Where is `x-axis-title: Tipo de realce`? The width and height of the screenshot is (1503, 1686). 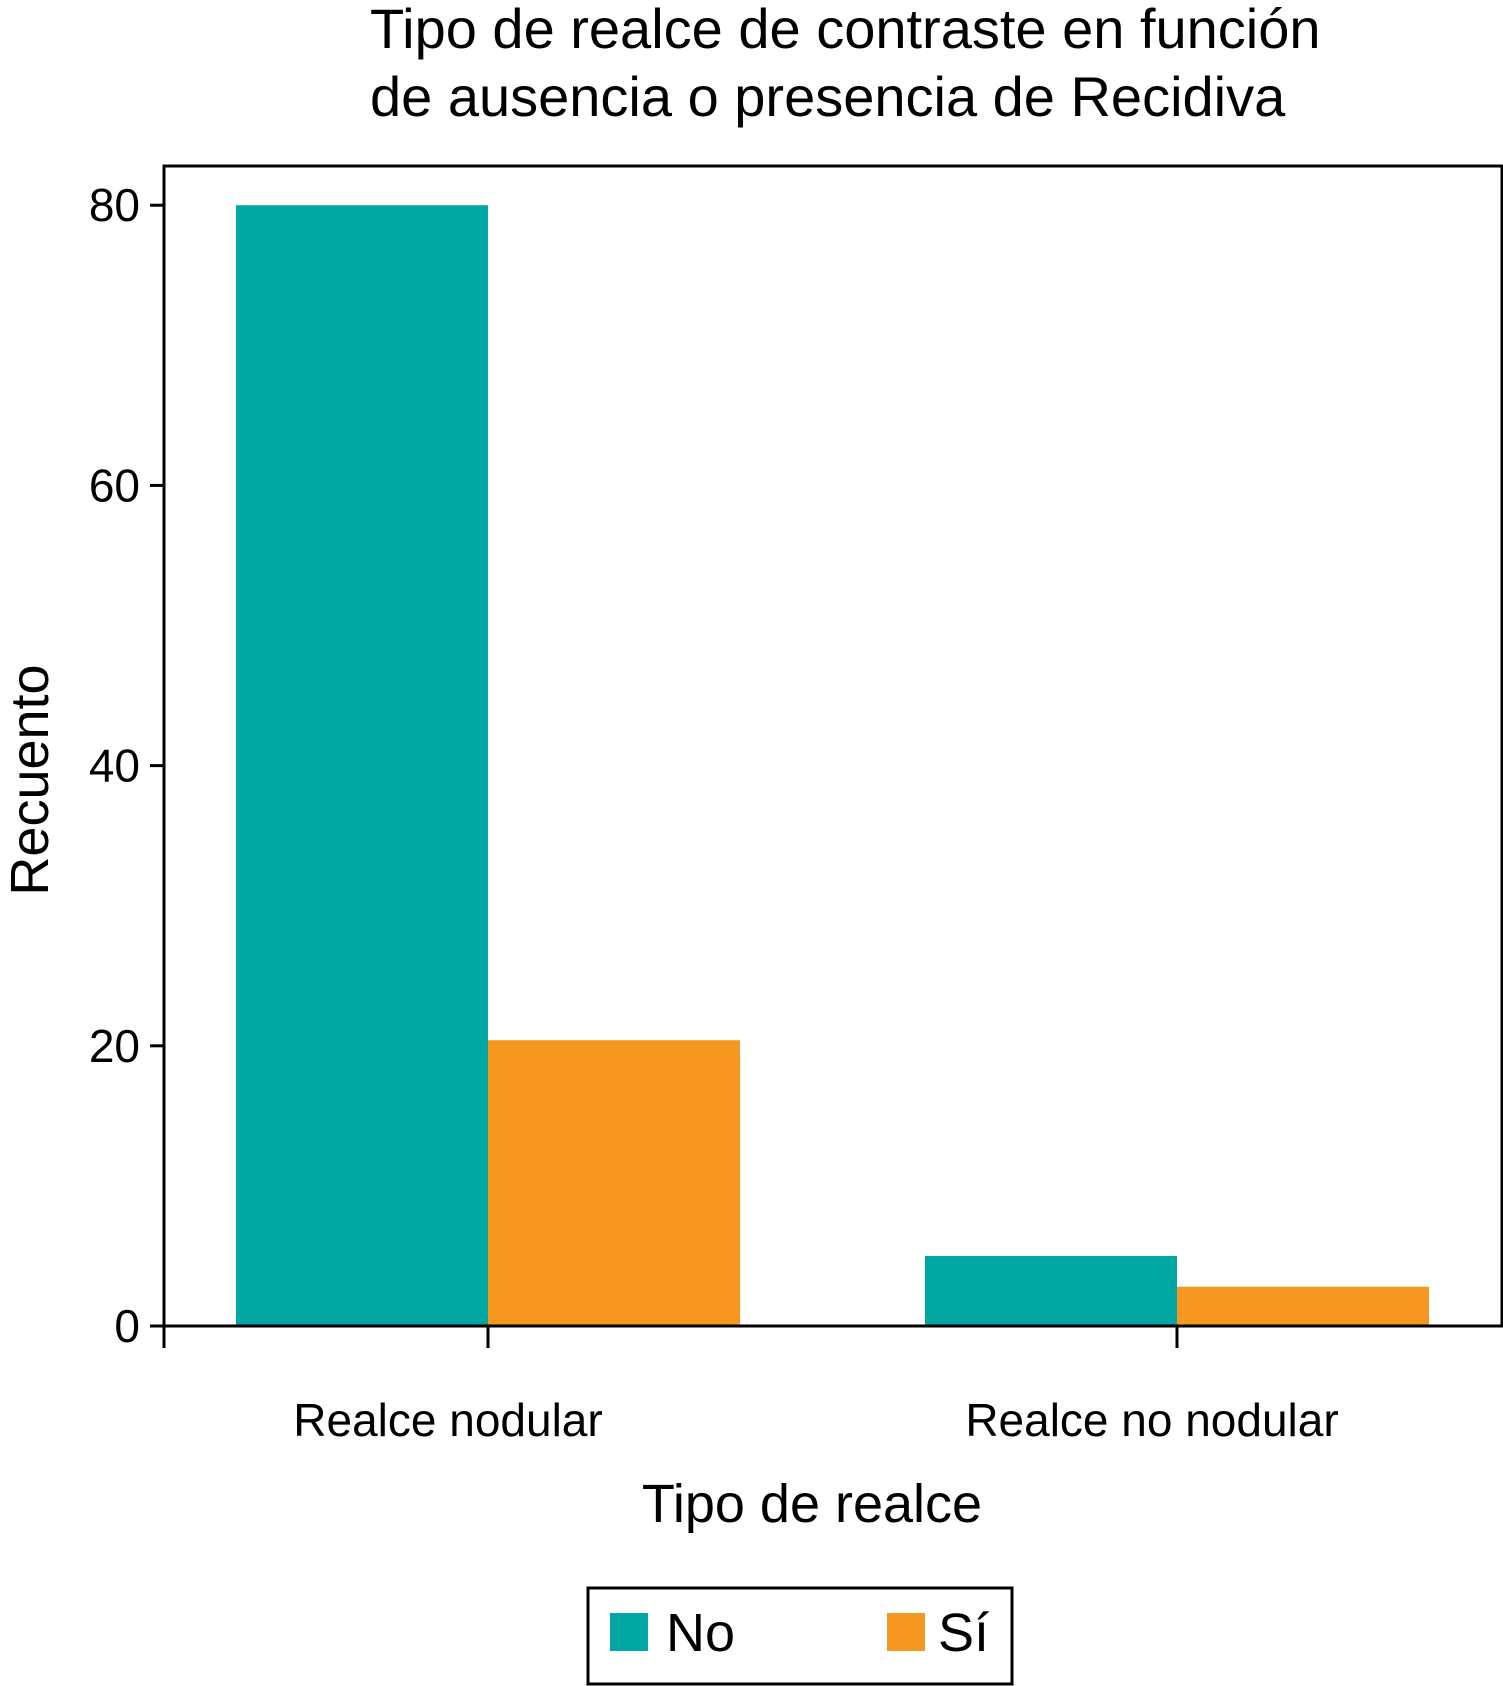
x-axis-title: Tipo de realce is located at coordinates (812, 1504).